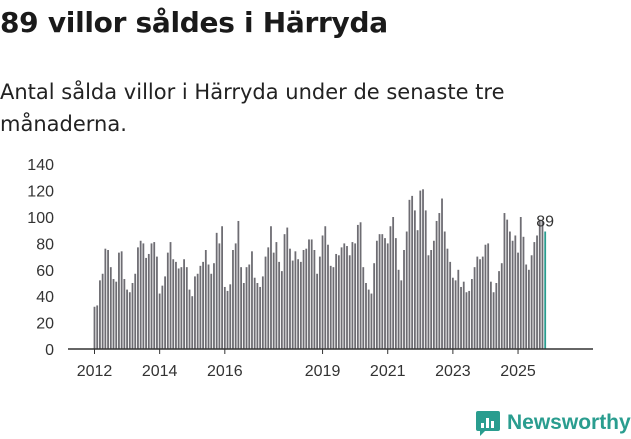 This screenshot has height=439, width=631. I want to click on highlight-label: 89, so click(545, 222).